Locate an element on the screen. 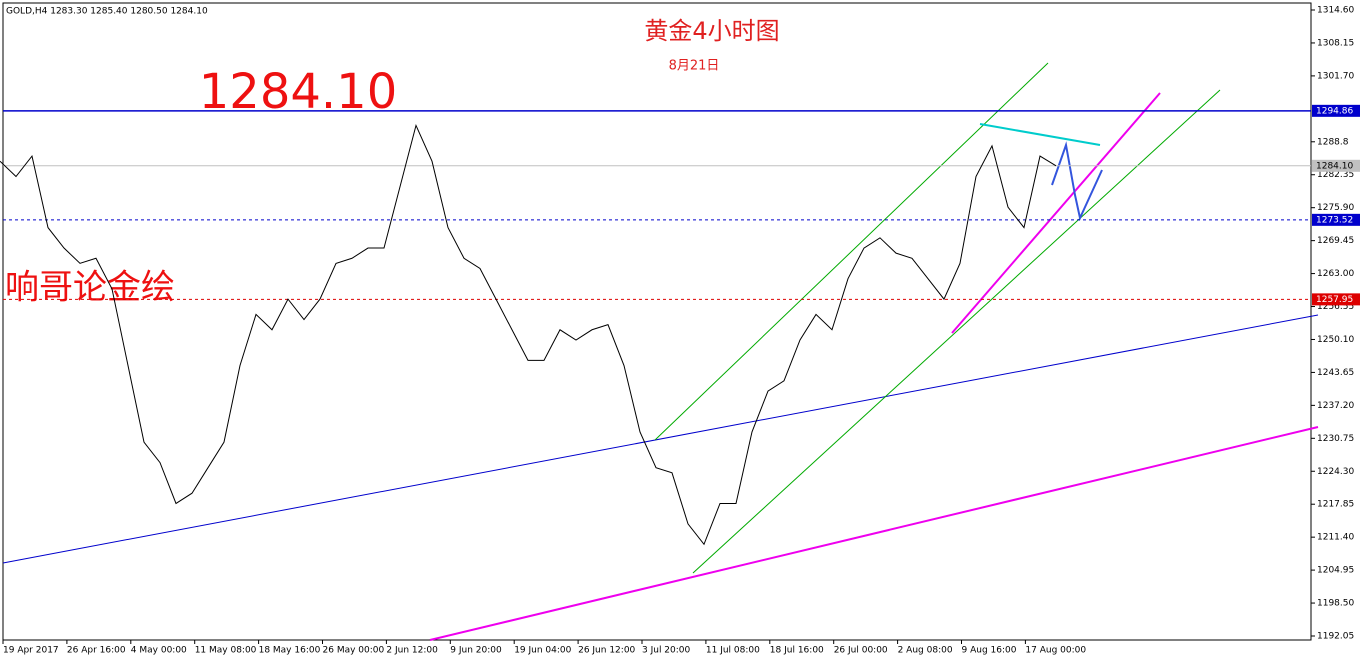  x-tick-label: 18 Jul 16:00 is located at coordinates (797, 651).